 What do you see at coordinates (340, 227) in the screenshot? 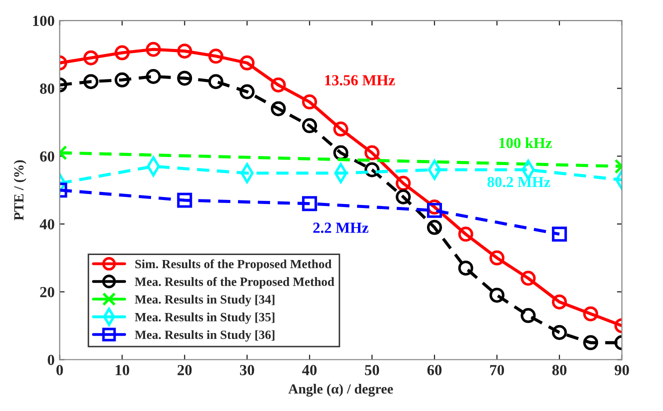
I see `annotation: 2.2 MHz` at bounding box center [340, 227].